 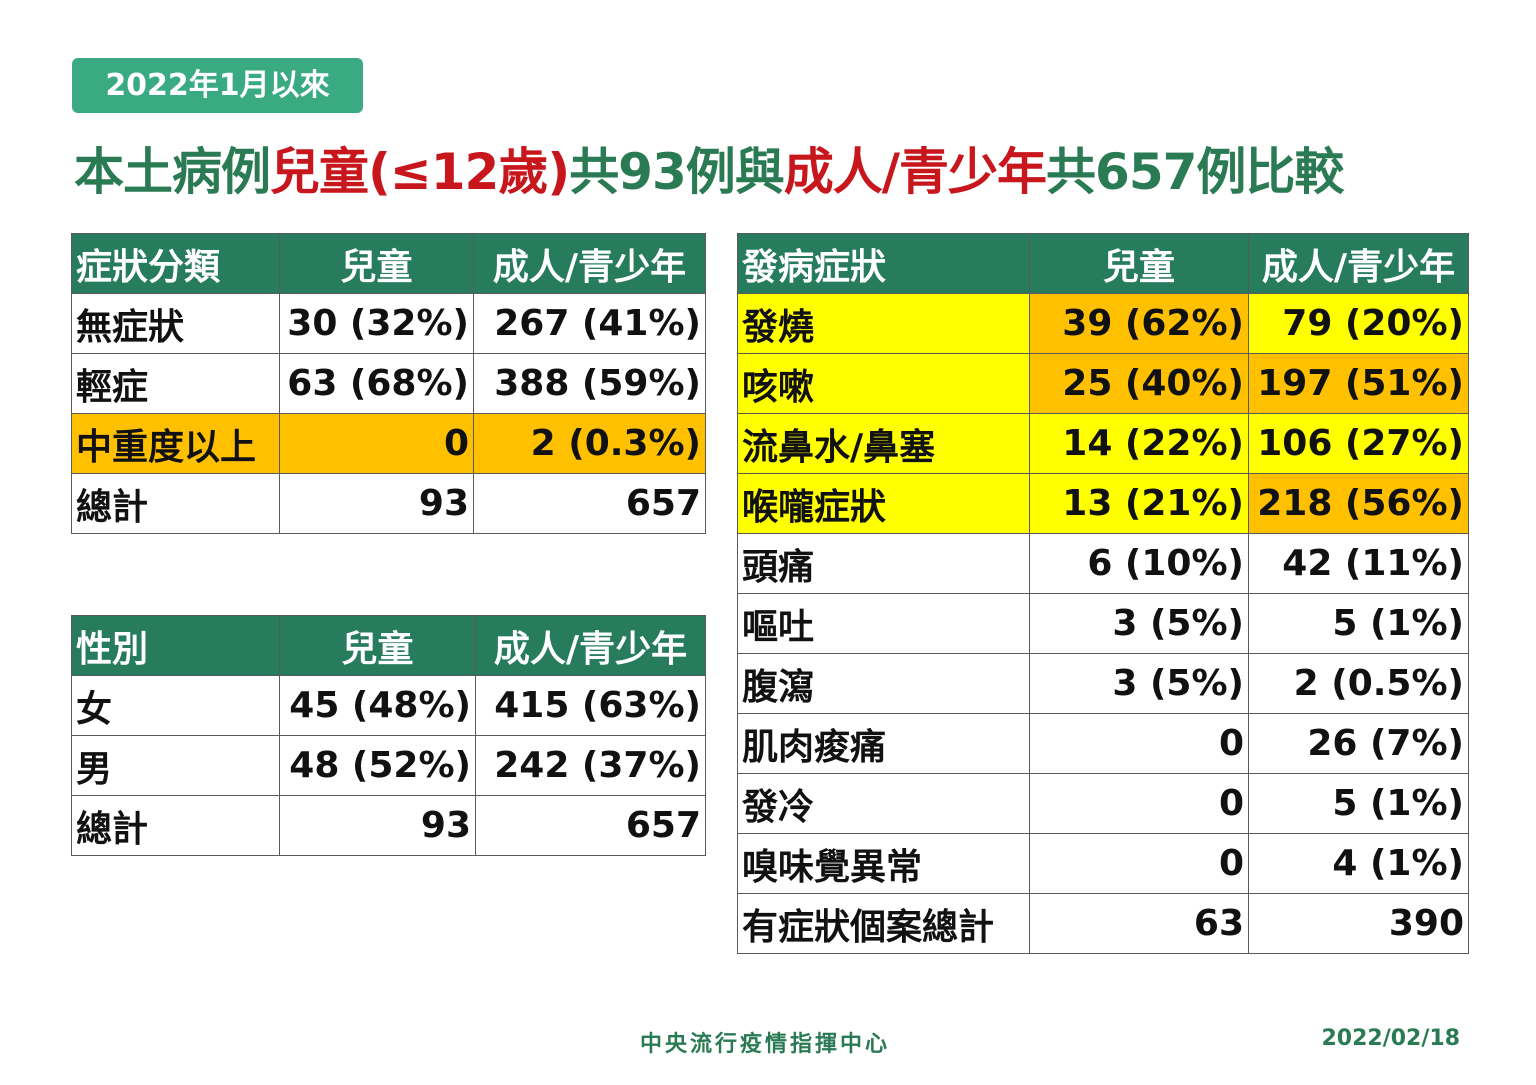 What do you see at coordinates (1139, 443) in the screenshot?
I see `children-value: 14 (22%)` at bounding box center [1139, 443].